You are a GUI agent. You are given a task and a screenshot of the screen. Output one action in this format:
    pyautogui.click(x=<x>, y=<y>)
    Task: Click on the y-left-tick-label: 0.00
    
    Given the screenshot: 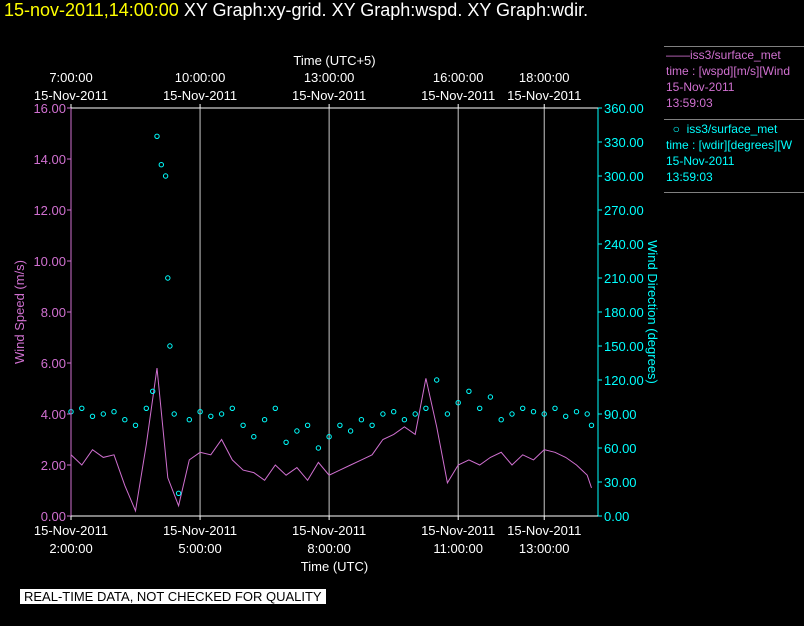 What is the action you would take?
    pyautogui.click(x=53, y=516)
    